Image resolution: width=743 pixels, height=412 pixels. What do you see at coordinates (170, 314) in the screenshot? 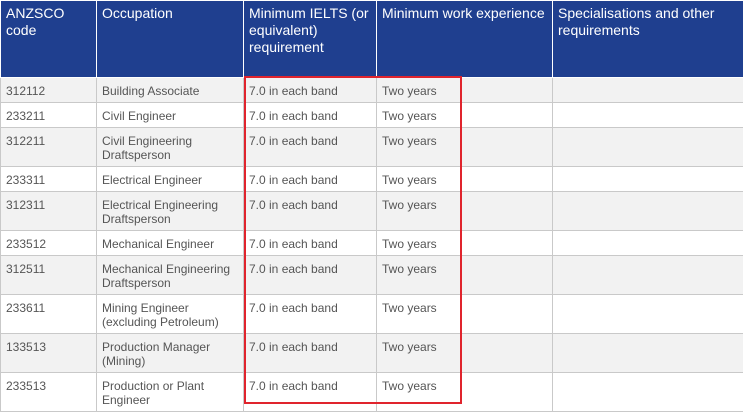
I see `cell-occupation: Mining Engineer (excluding Petroleum)` at bounding box center [170, 314].